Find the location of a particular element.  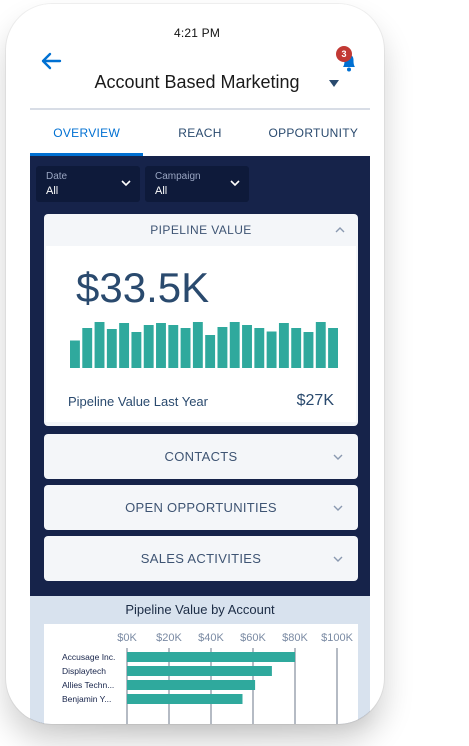

pipeline-value-title: PIPELINE VALUE is located at coordinates (201, 230).